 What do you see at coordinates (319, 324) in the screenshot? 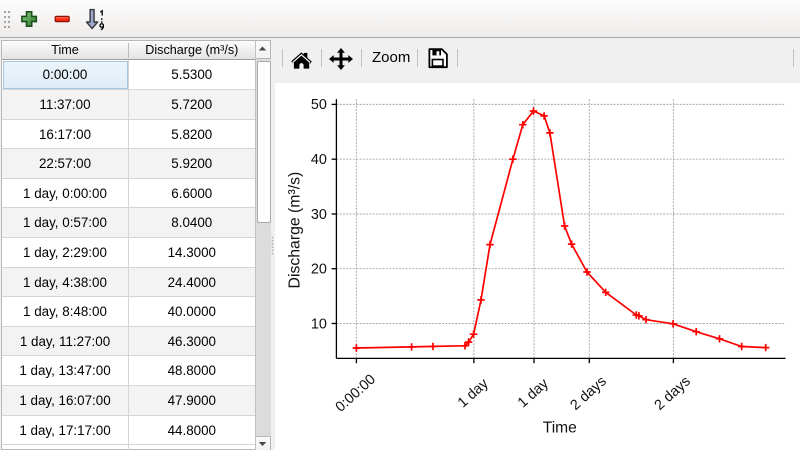
I see `svg-text: 10` at bounding box center [319, 324].